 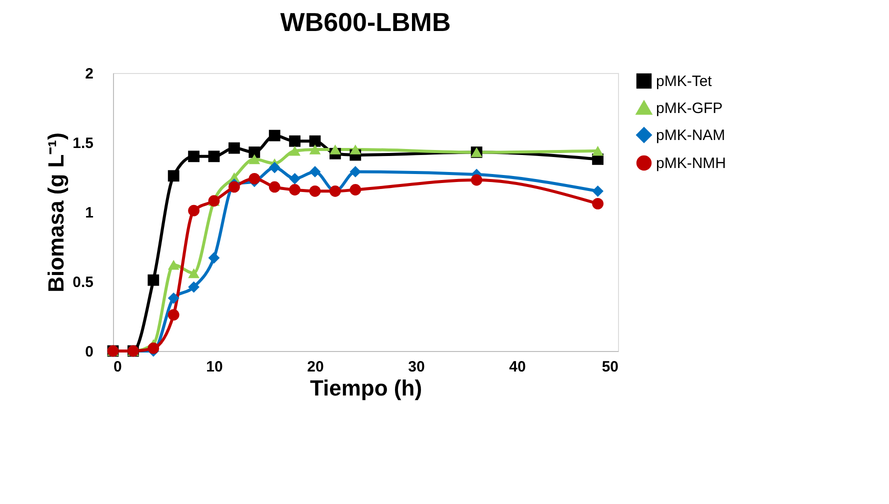 What do you see at coordinates (691, 135) in the screenshot?
I see `legend-label: pMK-NAM` at bounding box center [691, 135].